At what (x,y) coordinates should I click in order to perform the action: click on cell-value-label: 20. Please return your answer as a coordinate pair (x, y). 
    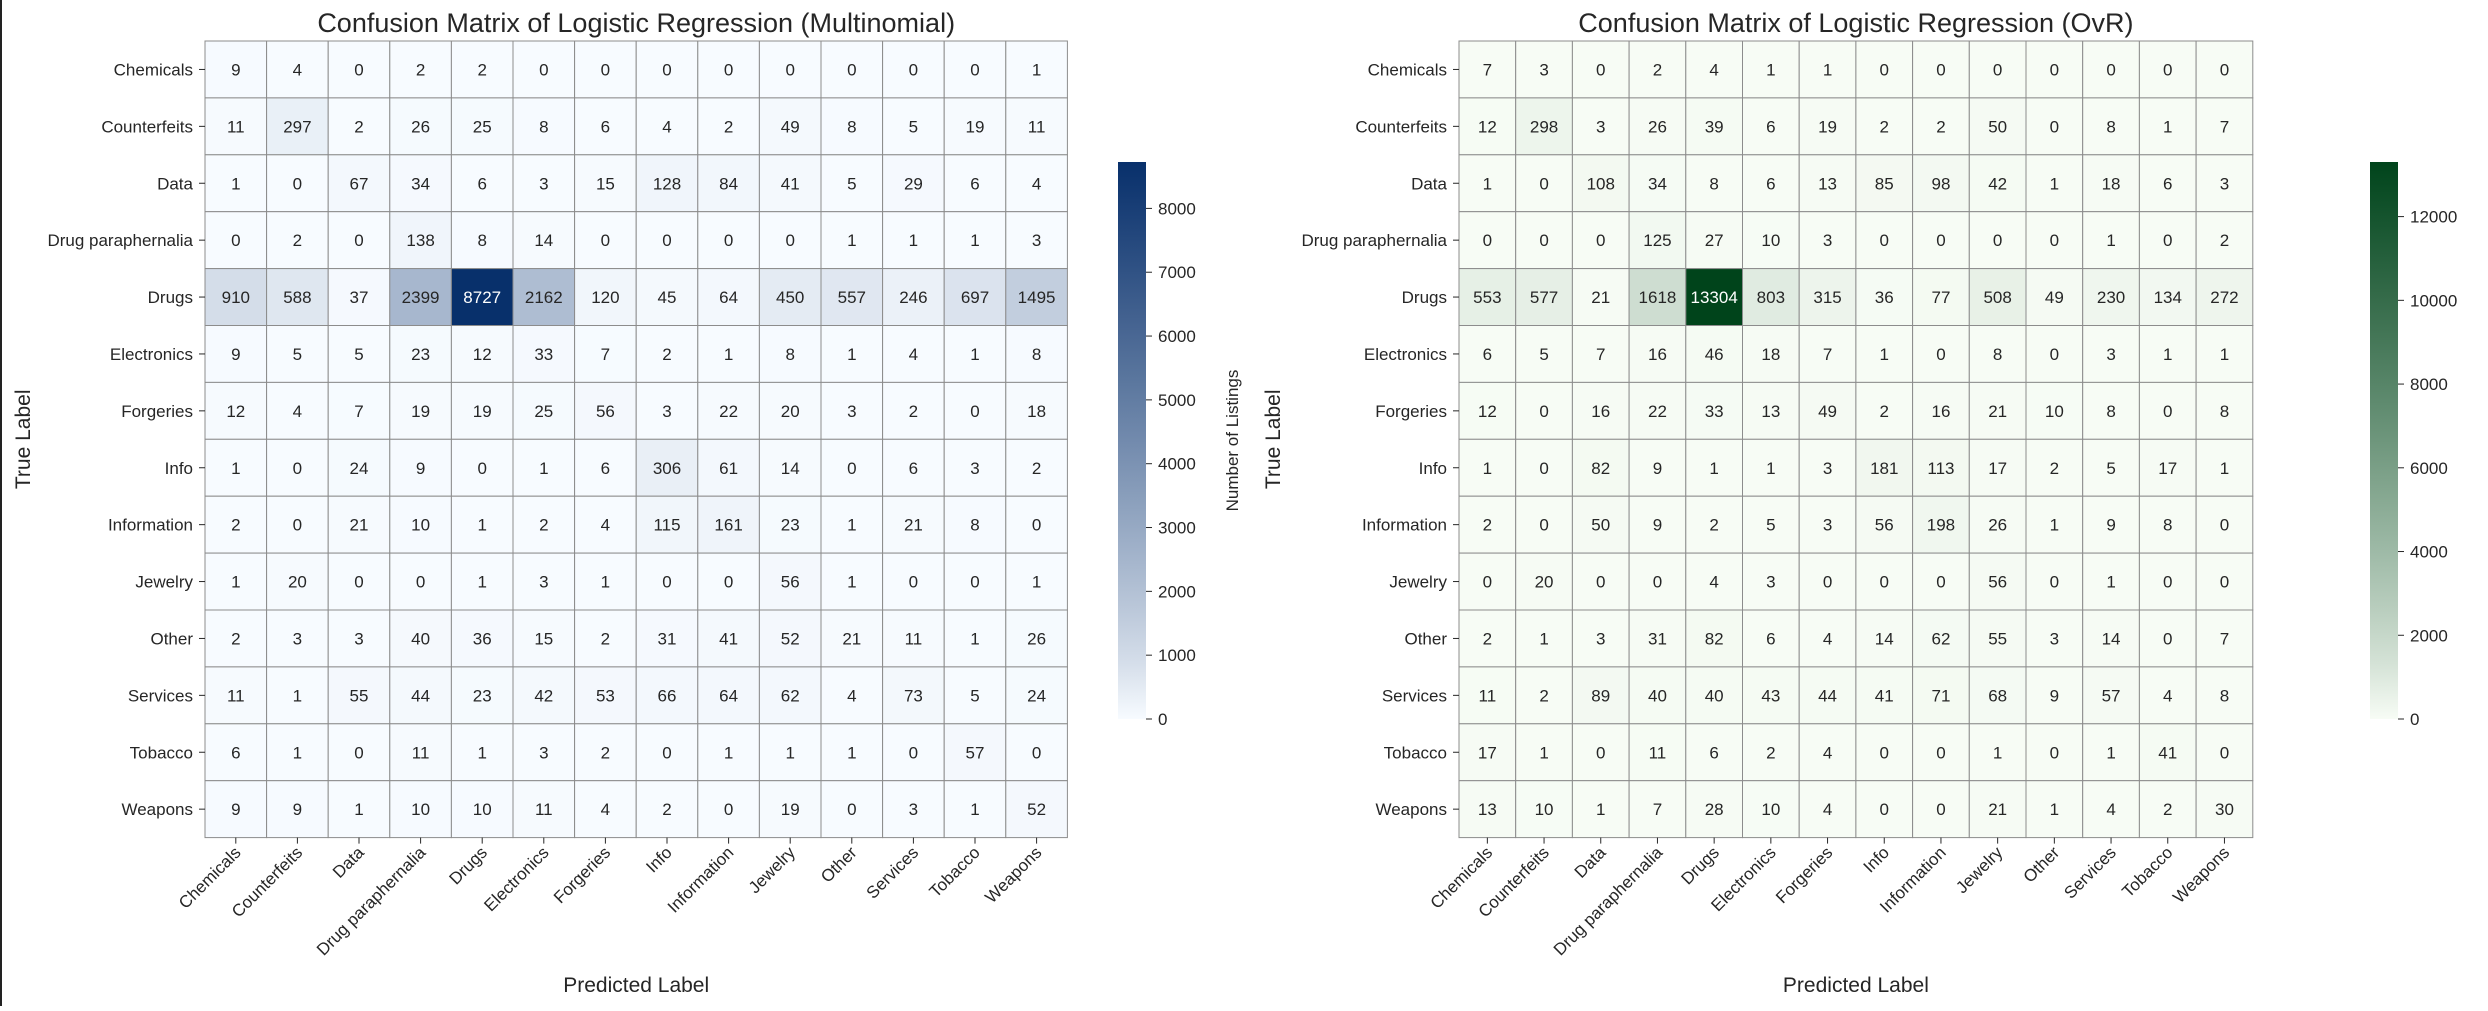
    Looking at the image, I should click on (297, 582).